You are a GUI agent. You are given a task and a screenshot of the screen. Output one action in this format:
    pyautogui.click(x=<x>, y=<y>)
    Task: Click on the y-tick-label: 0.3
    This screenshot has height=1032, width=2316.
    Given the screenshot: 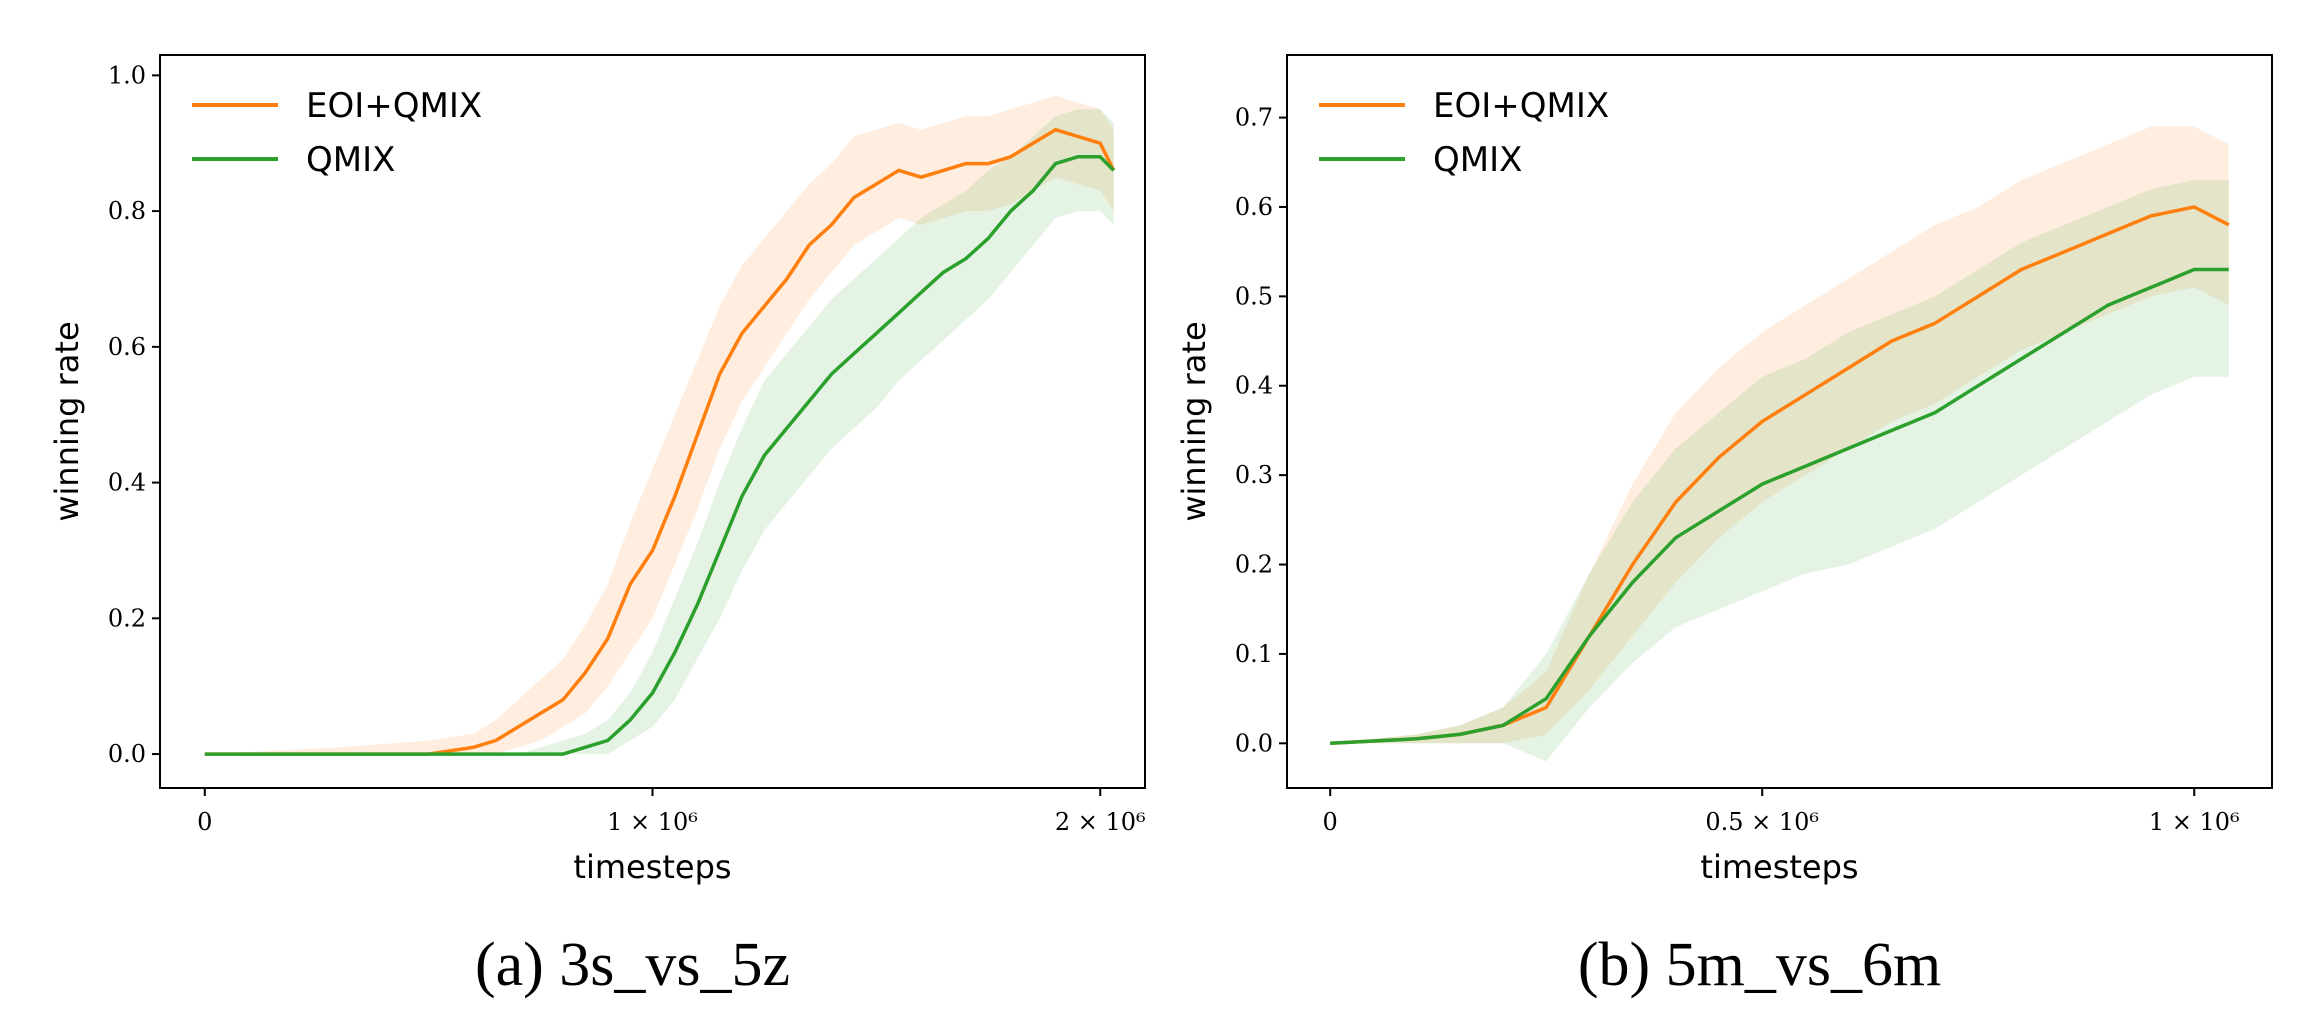 What is the action you would take?
    pyautogui.click(x=1254, y=475)
    